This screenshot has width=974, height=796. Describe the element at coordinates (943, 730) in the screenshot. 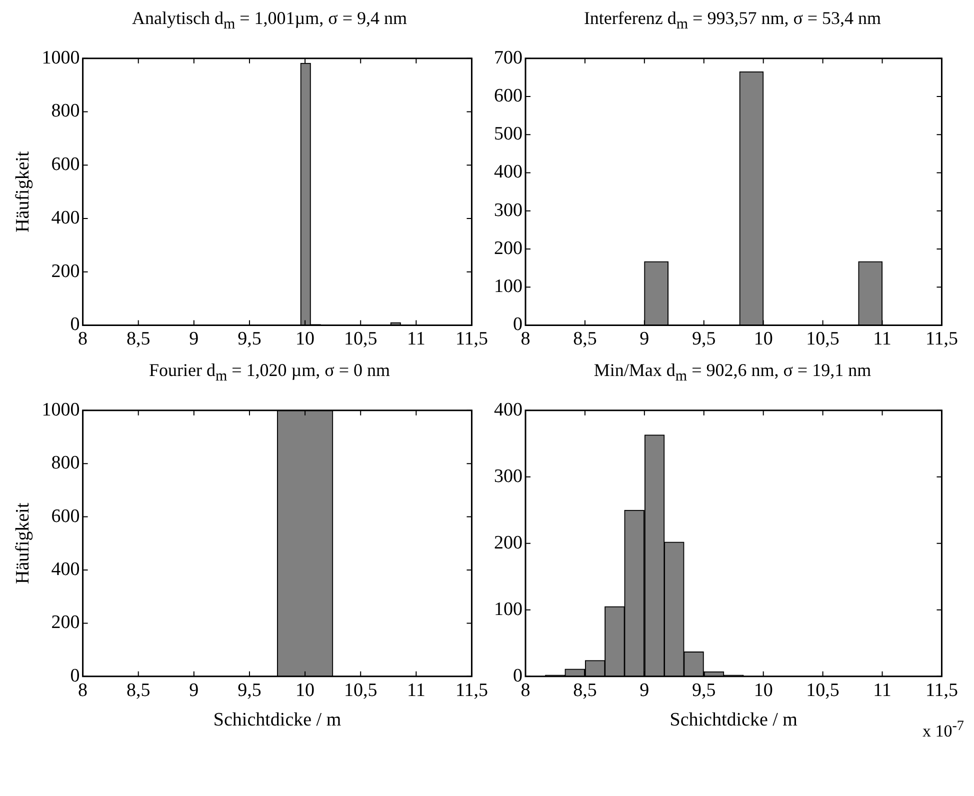

I see `text: x 10$^{-7}$` at that location.